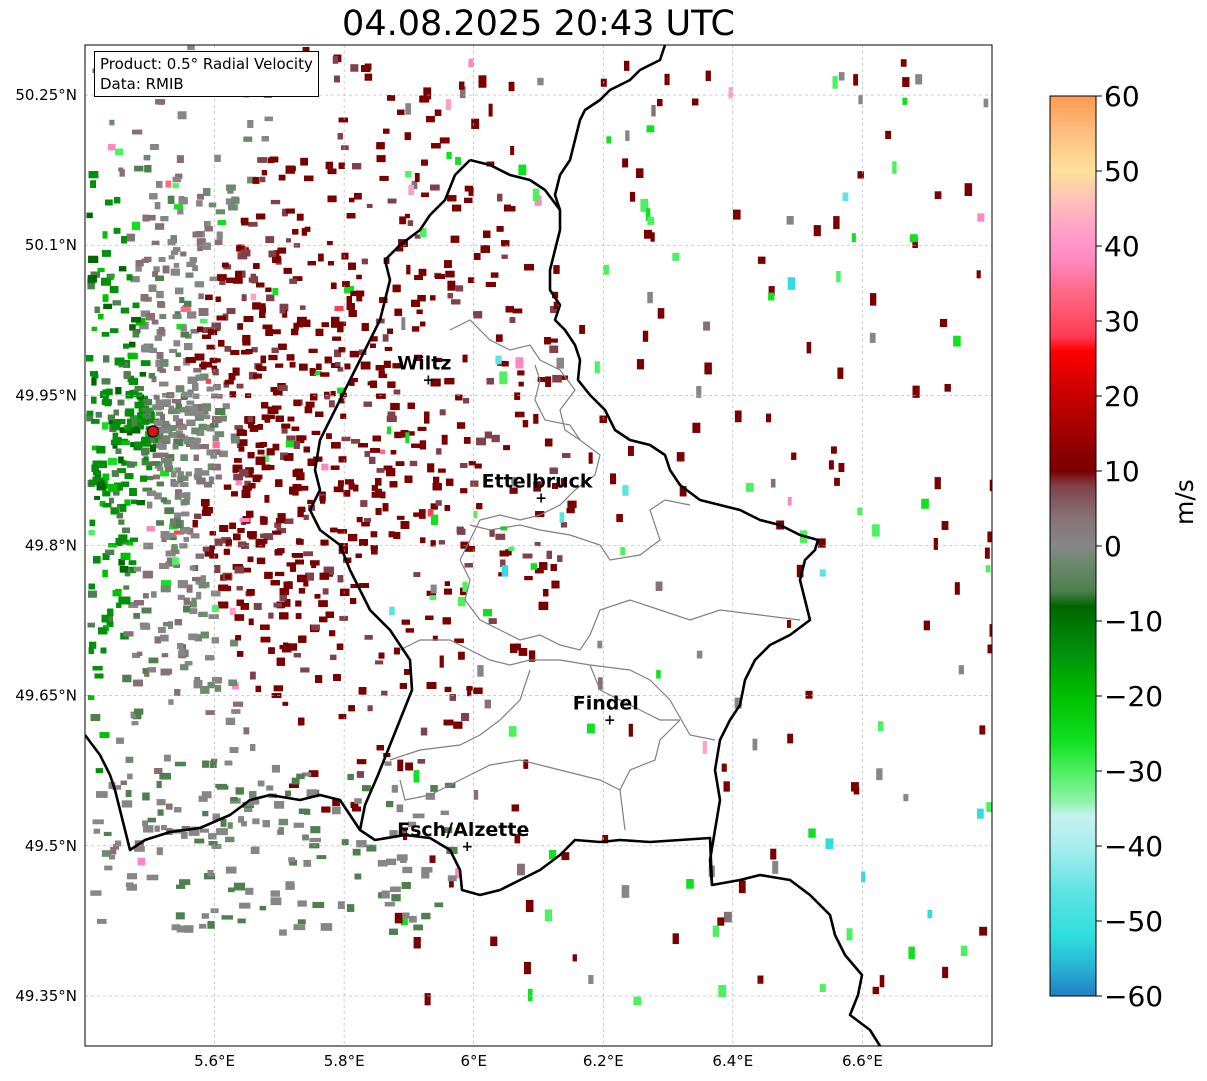 The width and height of the screenshot is (1207, 1081). Describe the element at coordinates (46, 696) in the screenshot. I see `lat-tick-label: 49.65°N` at that location.